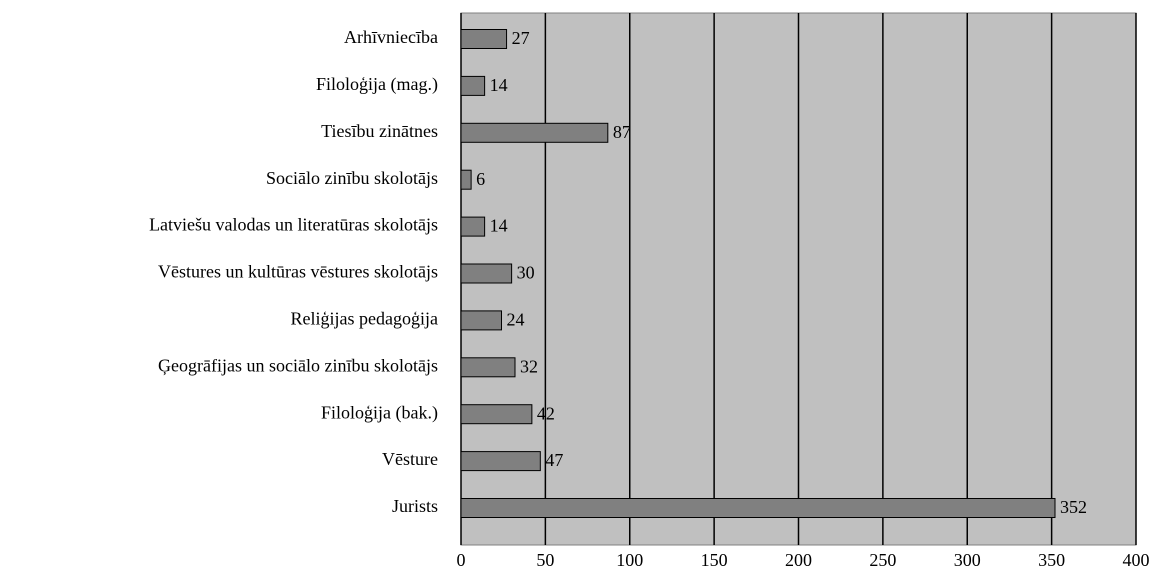  Describe the element at coordinates (415, 506) in the screenshot. I see `y-tick-label: Jurists` at that location.